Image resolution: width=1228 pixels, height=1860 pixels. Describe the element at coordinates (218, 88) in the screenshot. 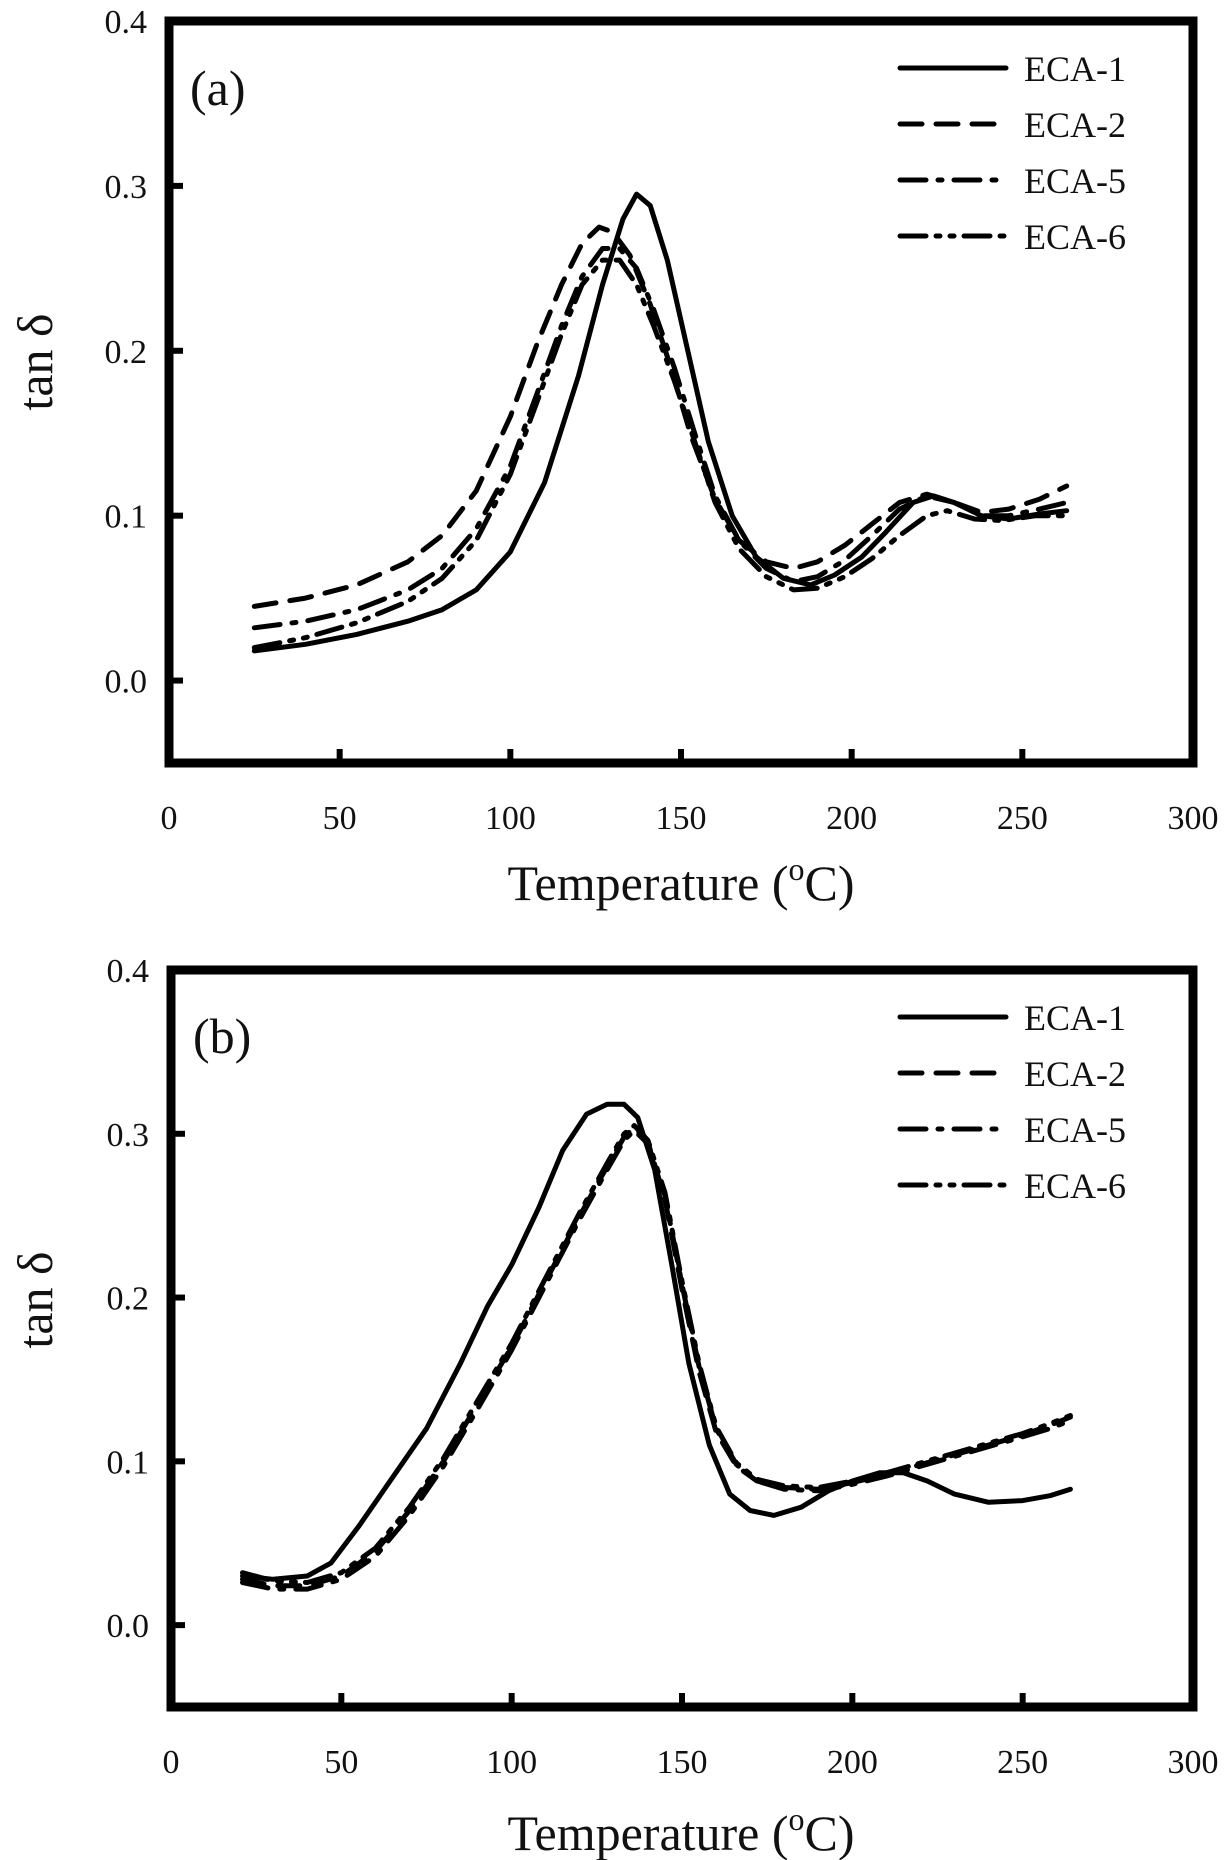

I see `panel-label: (a)` at that location.